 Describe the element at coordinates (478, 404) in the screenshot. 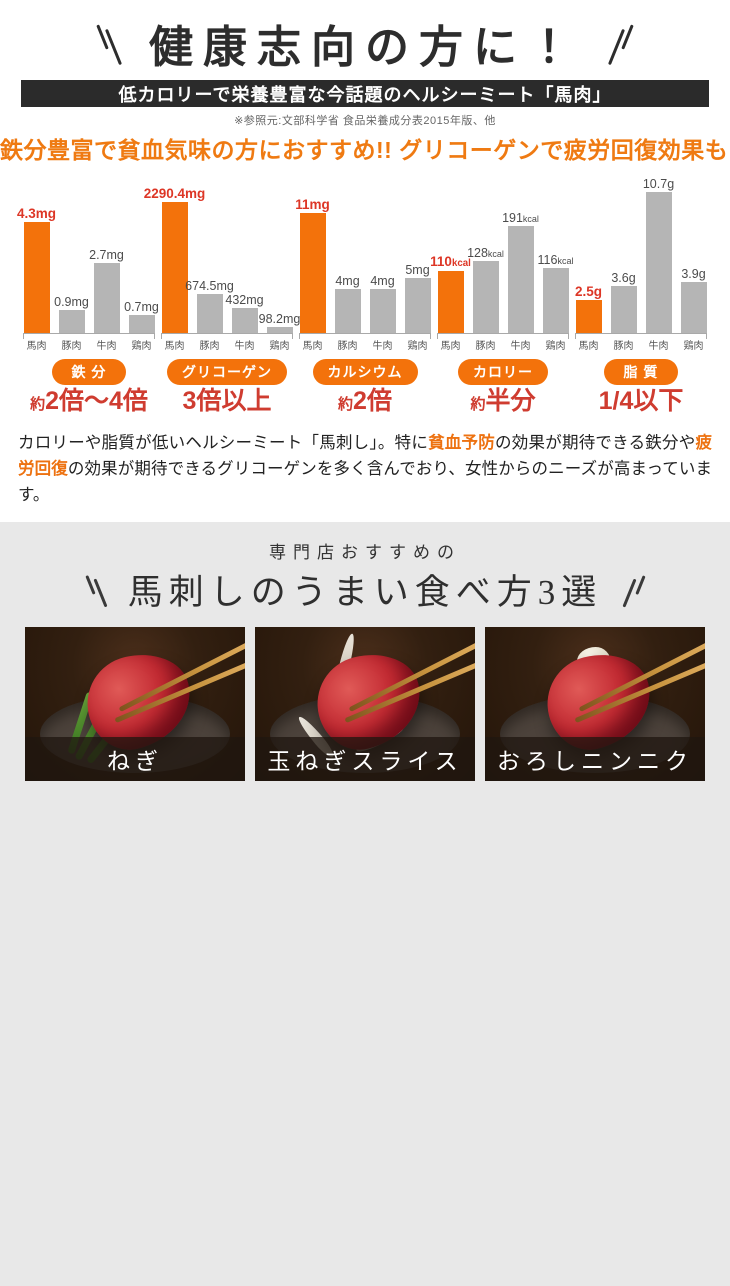

I see `comparison-prefix: 約` at that location.